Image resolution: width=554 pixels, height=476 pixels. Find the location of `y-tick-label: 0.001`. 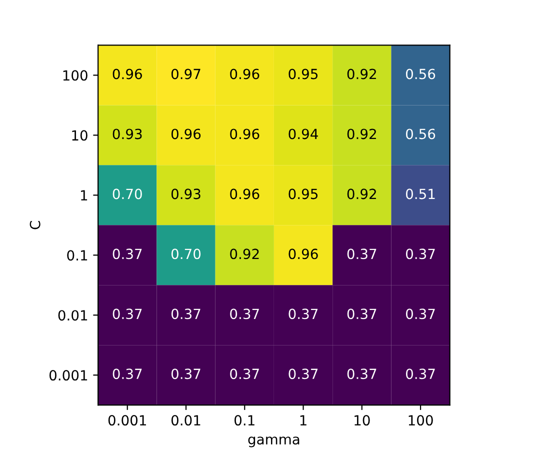

y-tick-label: 0.001 is located at coordinates (68, 375).